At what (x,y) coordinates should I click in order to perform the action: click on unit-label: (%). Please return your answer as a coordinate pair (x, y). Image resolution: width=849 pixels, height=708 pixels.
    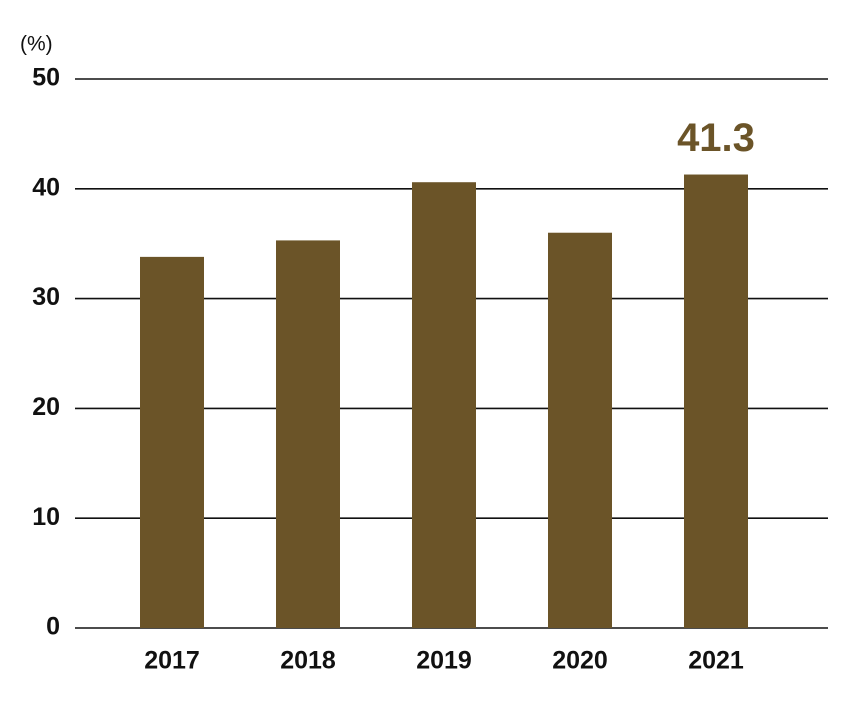
    Looking at the image, I should click on (36, 44).